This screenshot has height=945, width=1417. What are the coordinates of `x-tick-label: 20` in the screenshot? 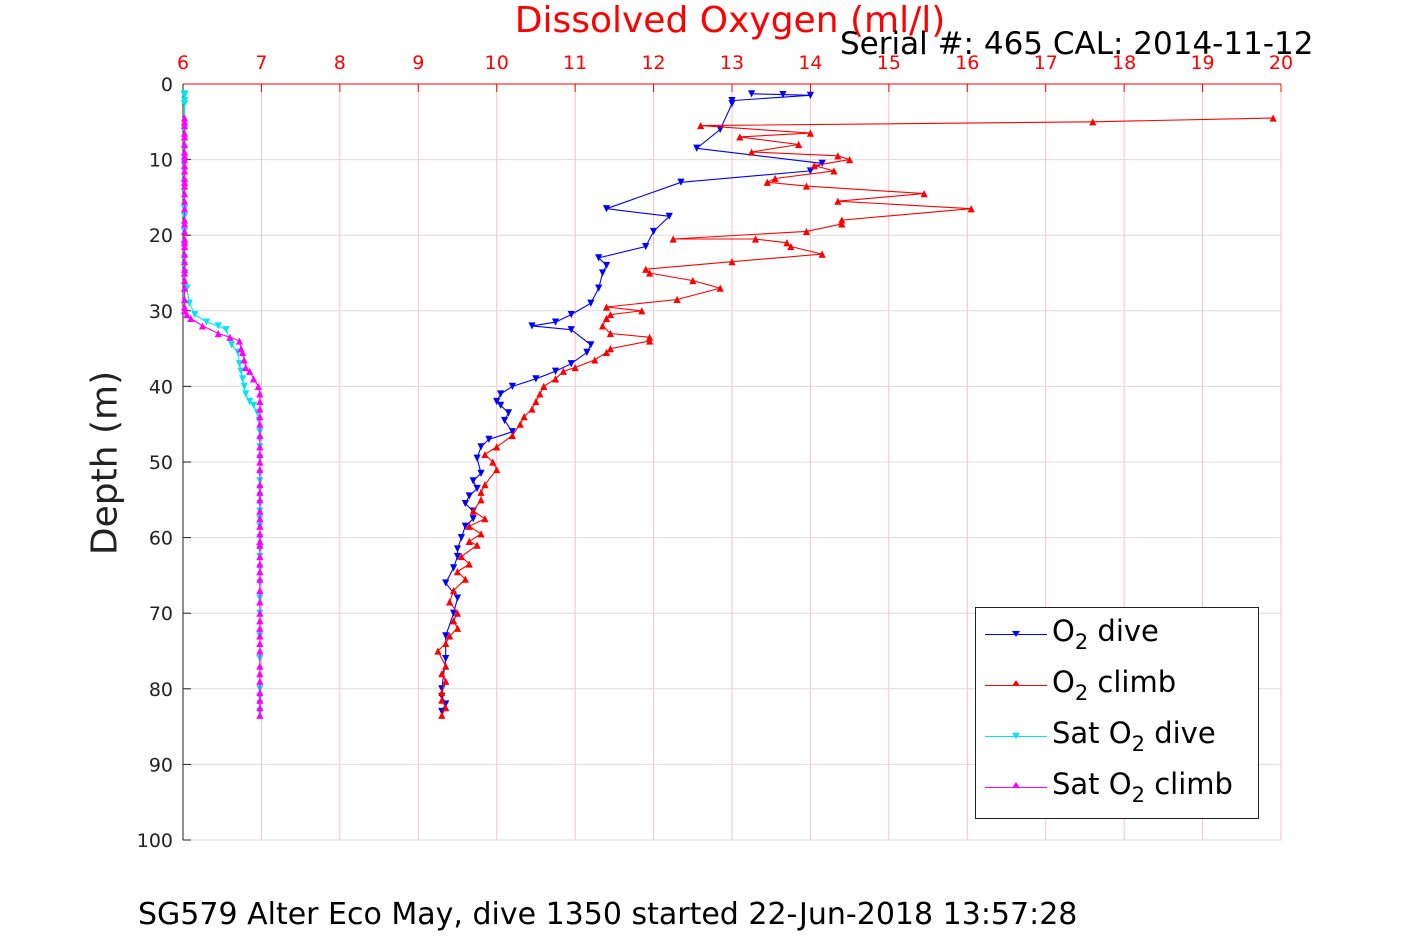 It's located at (1281, 63).